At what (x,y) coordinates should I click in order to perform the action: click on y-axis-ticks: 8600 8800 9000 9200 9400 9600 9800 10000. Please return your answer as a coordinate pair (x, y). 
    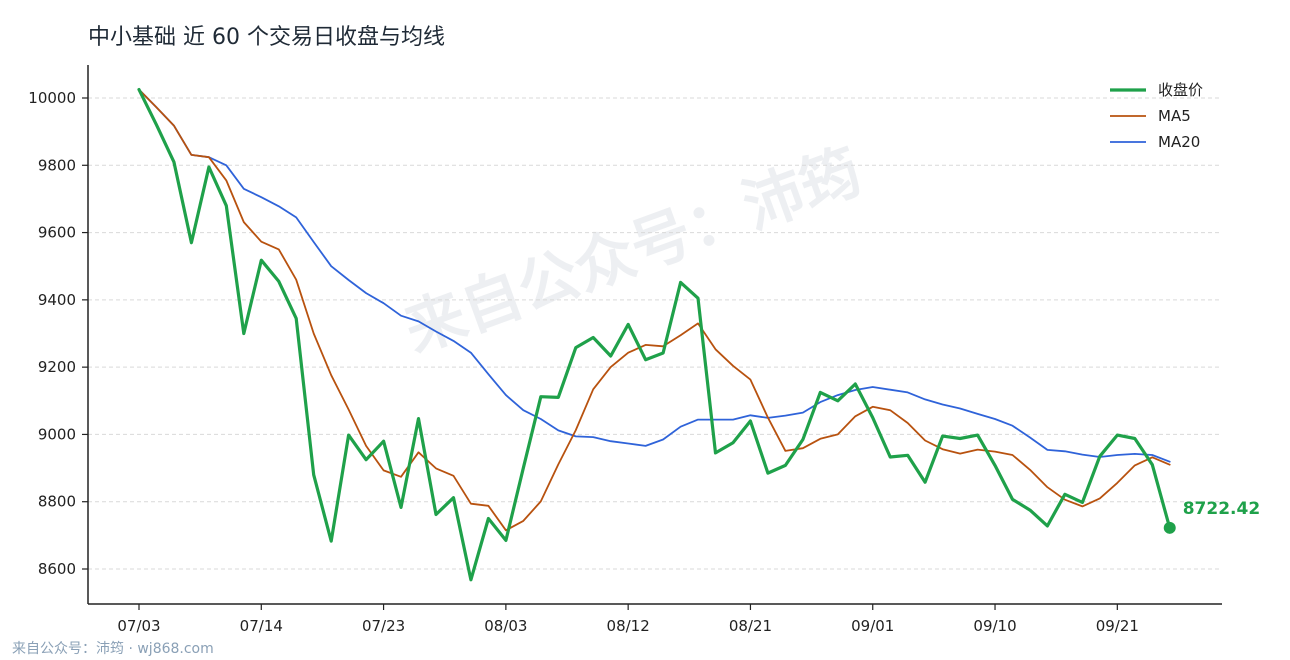
    Looking at the image, I should click on (58, 333).